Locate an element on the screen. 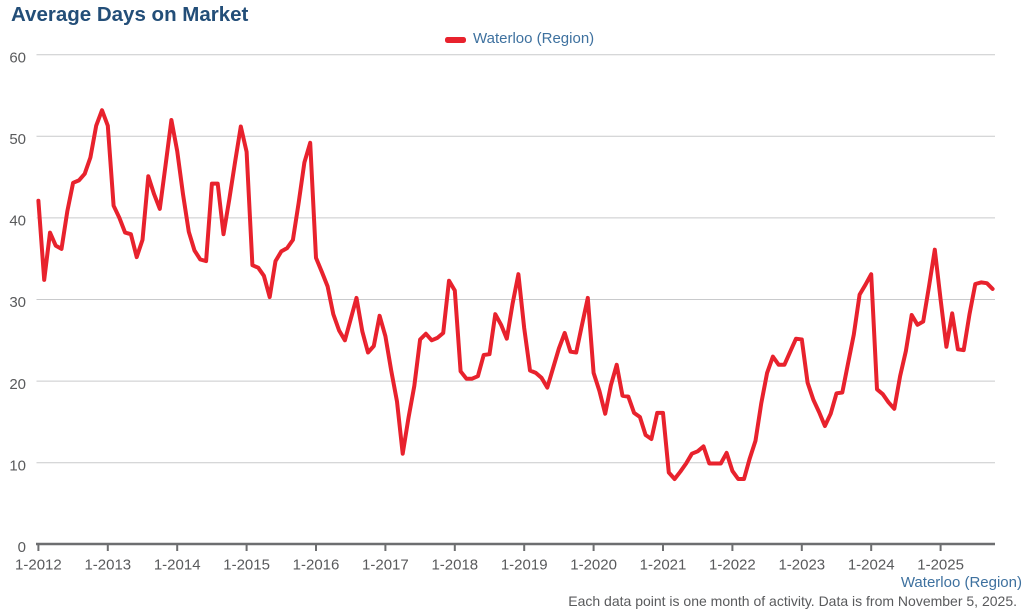 Image resolution: width=1024 pixels, height=610 pixels. svg-text: 1-2024 is located at coordinates (871, 565).